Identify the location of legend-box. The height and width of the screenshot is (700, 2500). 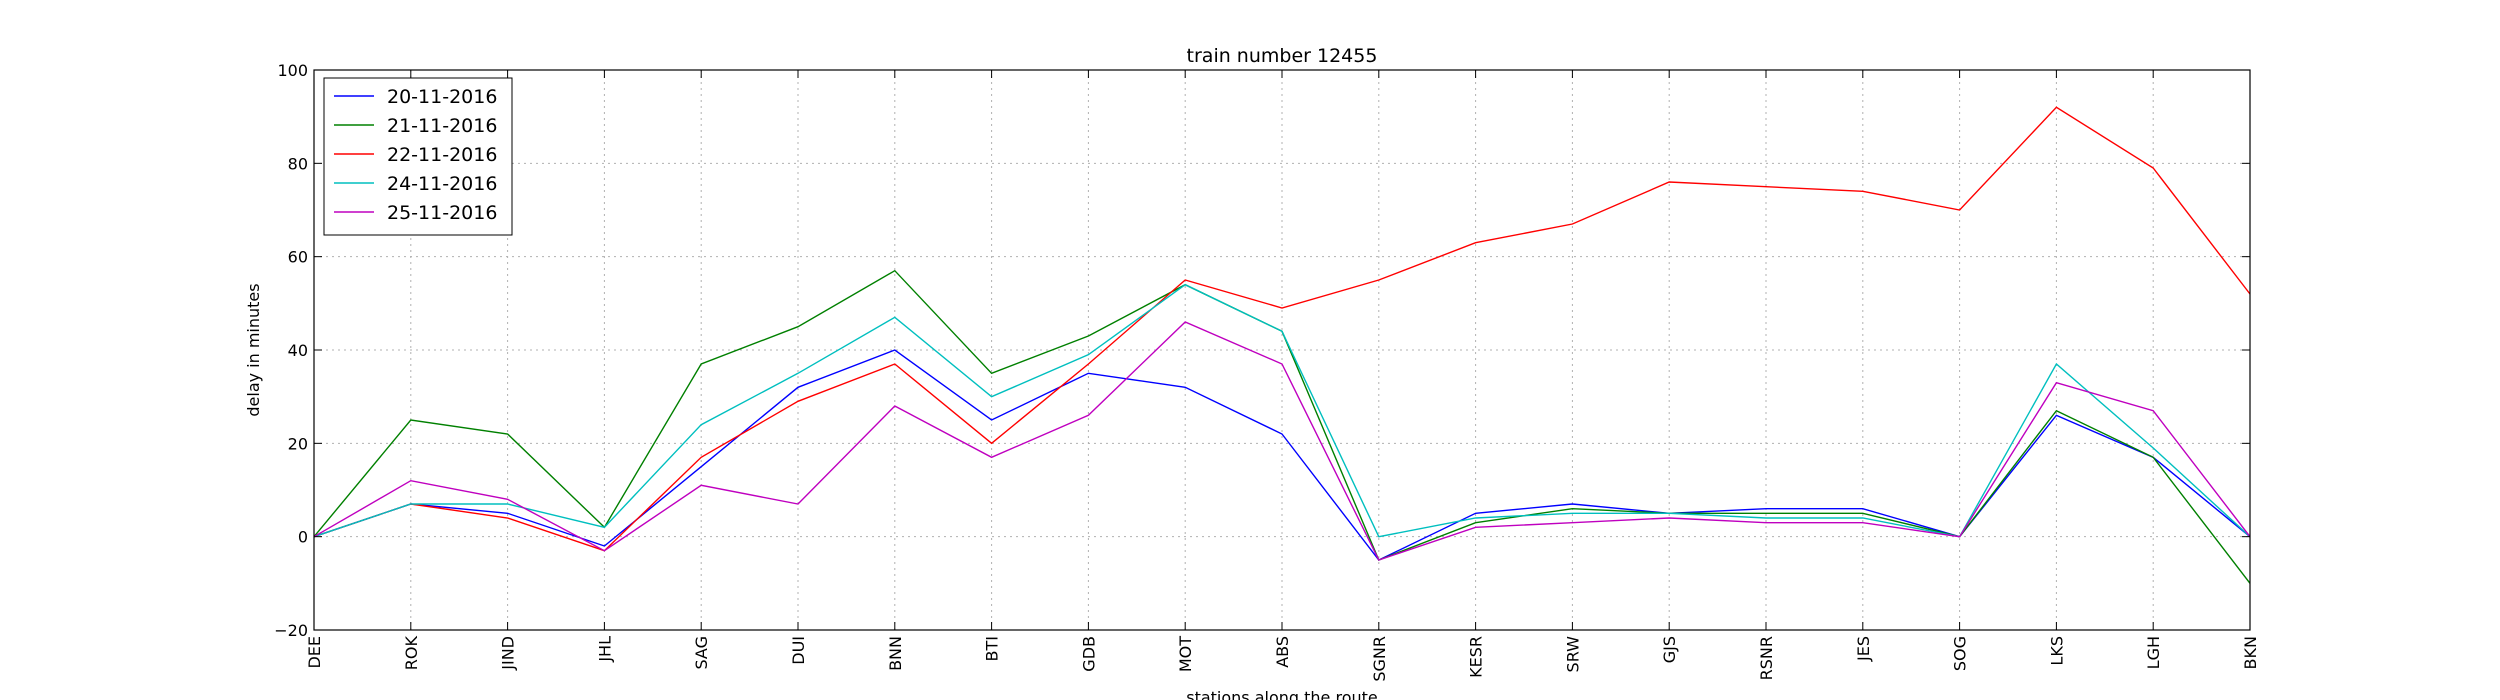
(418, 156).